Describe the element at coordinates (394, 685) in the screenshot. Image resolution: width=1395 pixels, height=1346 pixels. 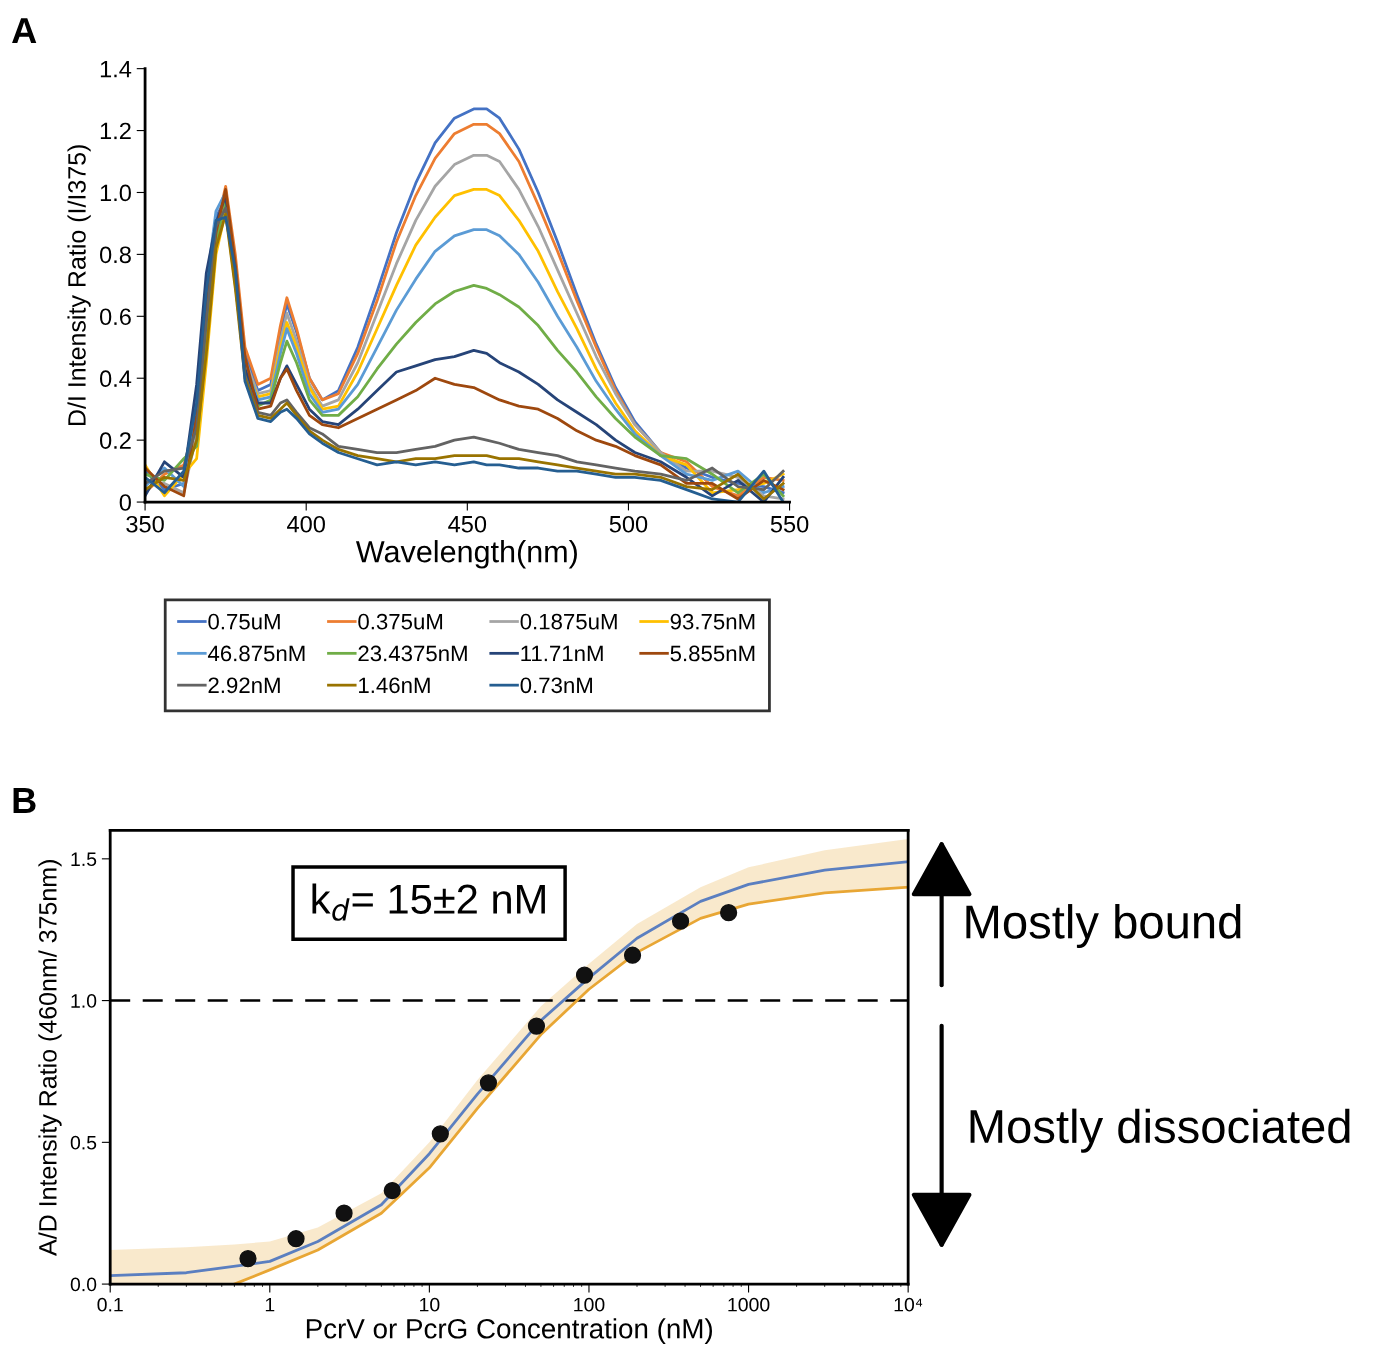
I see `legend-label: 1.46nM` at that location.